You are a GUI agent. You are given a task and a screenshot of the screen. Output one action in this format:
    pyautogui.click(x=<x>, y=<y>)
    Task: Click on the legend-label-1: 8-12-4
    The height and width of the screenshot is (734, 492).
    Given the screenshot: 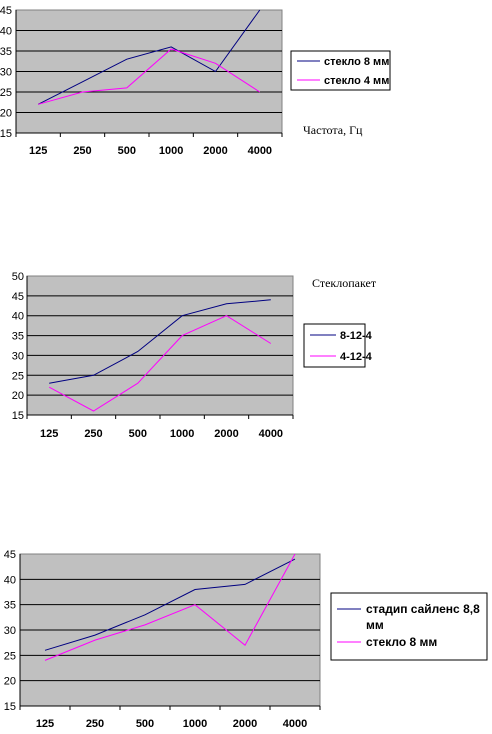 What is the action you would take?
    pyautogui.click(x=356, y=336)
    